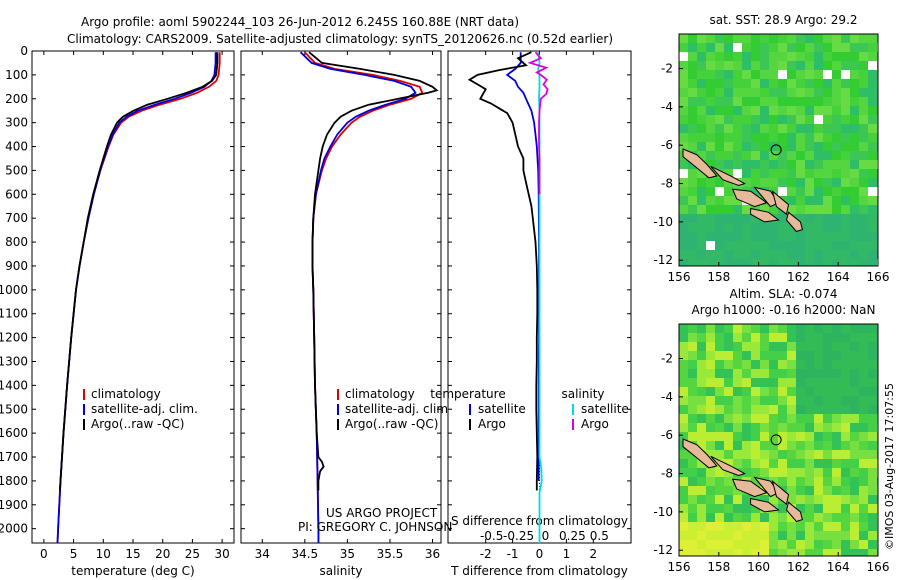 This screenshot has height=580, width=900. Describe the element at coordinates (503, 271) in the screenshot. I see `series-line` at that location.